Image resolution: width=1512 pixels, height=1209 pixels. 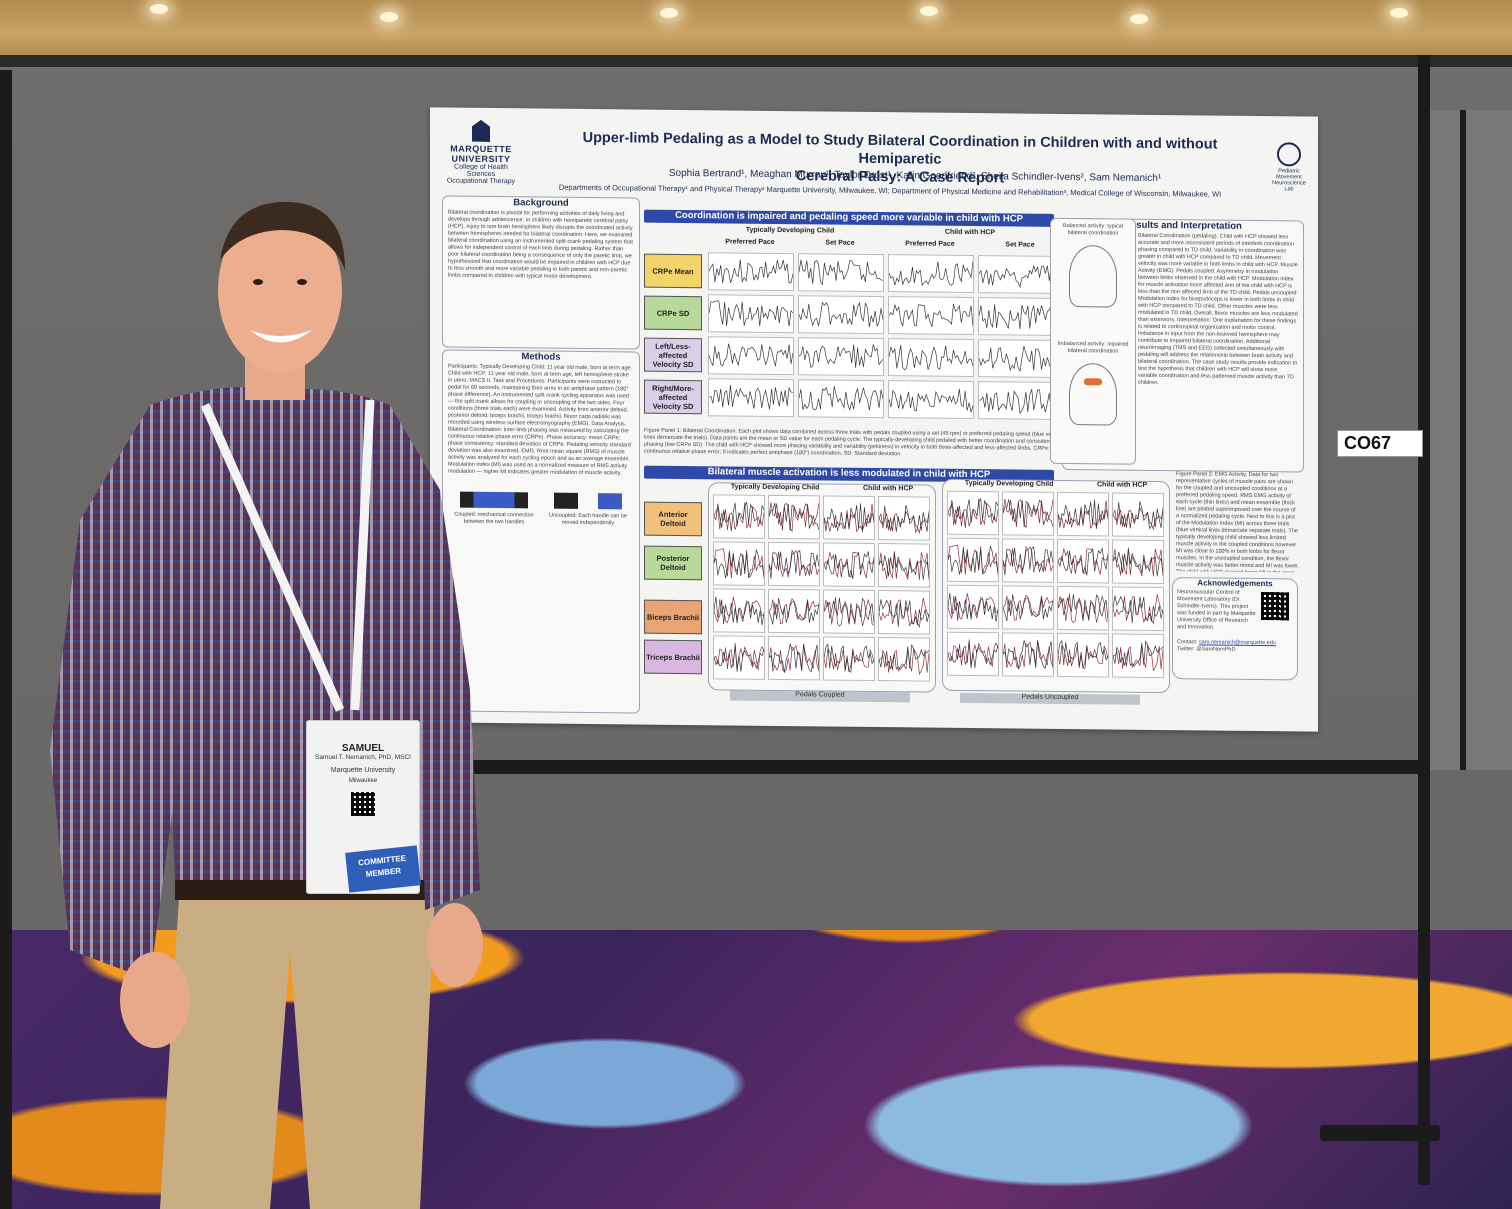 I want to click on row-label-crpe-mean: CRPe Mean, so click(x=673, y=271).